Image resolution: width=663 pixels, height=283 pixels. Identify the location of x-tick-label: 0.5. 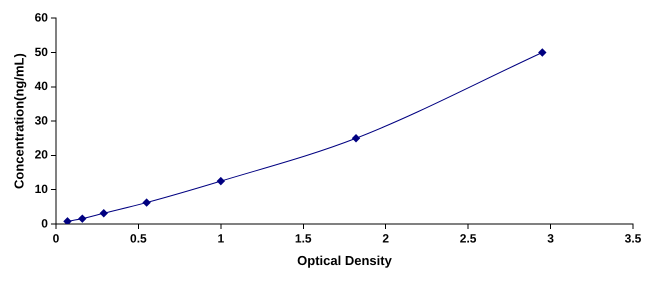
(139, 239).